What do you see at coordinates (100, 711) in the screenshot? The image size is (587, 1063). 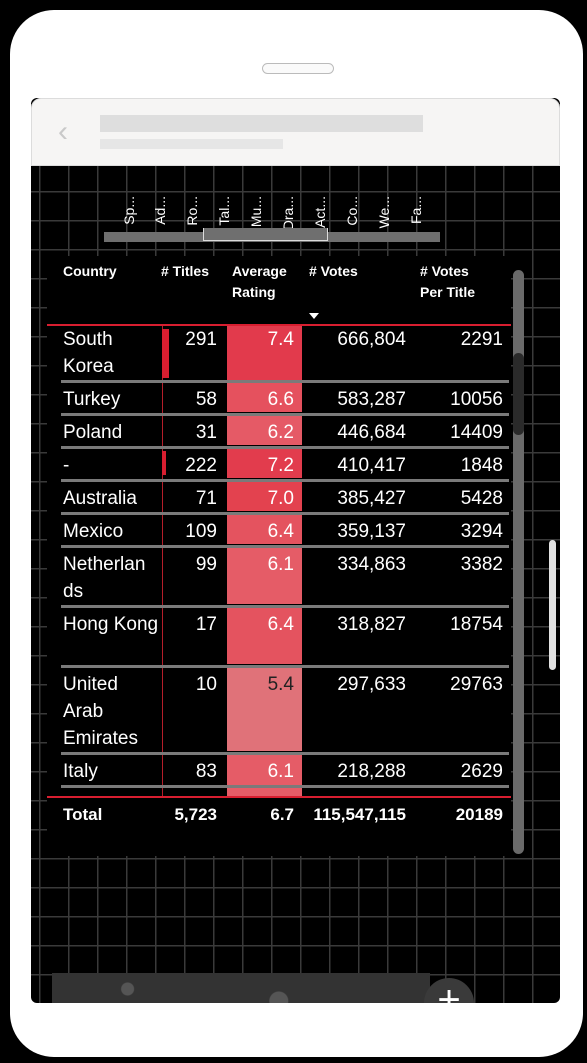 I see `table-cell-country: United Arab Emirates` at bounding box center [100, 711].